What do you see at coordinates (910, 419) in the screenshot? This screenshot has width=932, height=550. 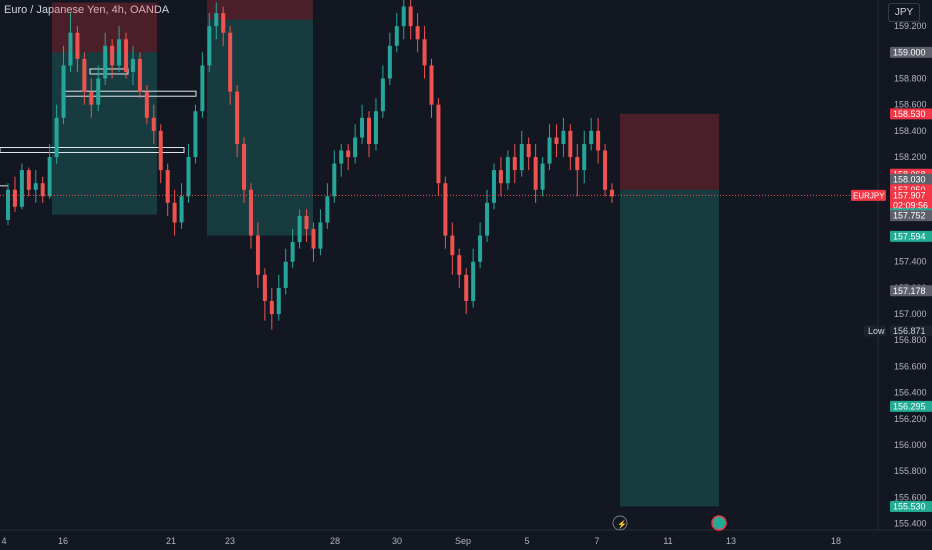 I see `y-tick-label: 156.200` at bounding box center [910, 419].